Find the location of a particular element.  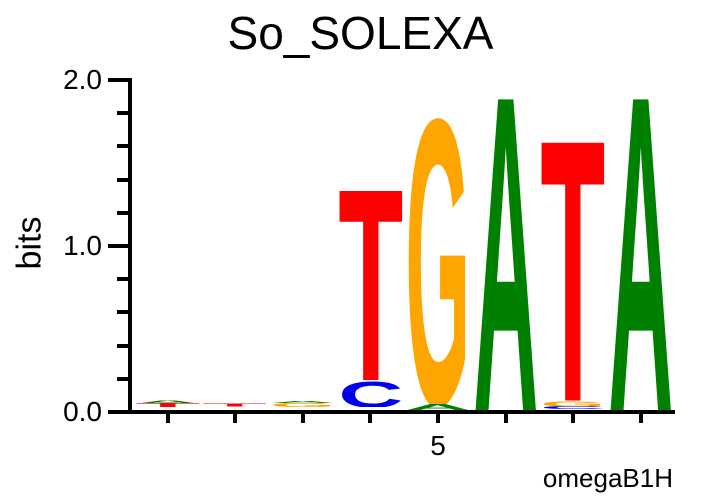

chart-title: So_SOLEXA is located at coordinates (360, 33).